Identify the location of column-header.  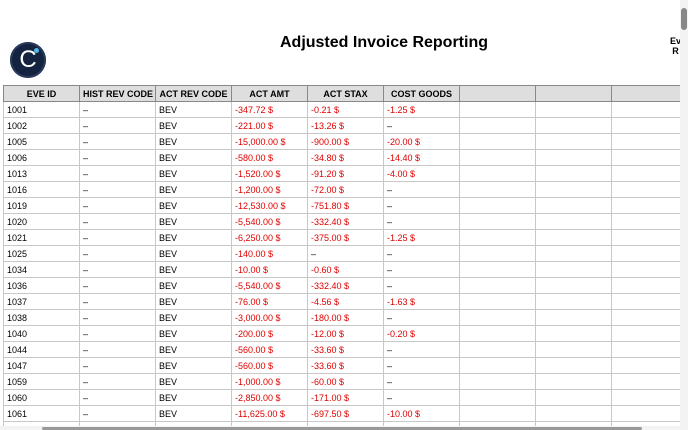
(497, 93).